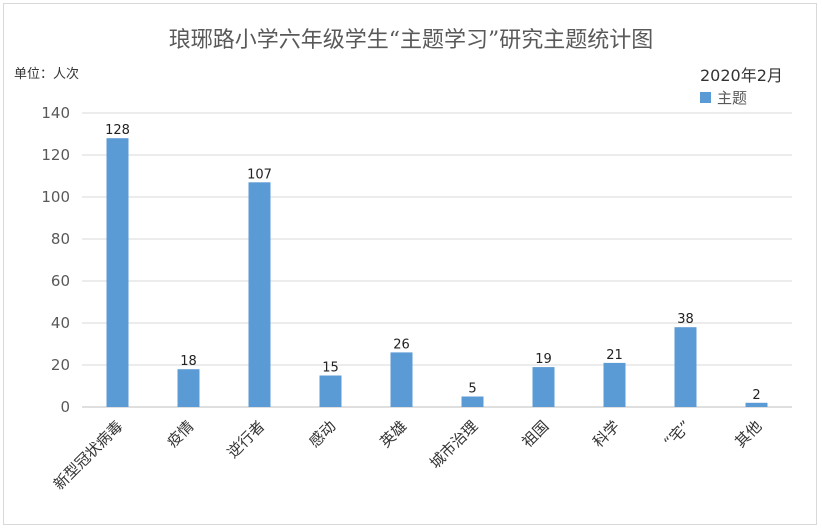 Image resolution: width=822 pixels, height=530 pixels. What do you see at coordinates (543, 359) in the screenshot?
I see `data-label: 19` at bounding box center [543, 359].